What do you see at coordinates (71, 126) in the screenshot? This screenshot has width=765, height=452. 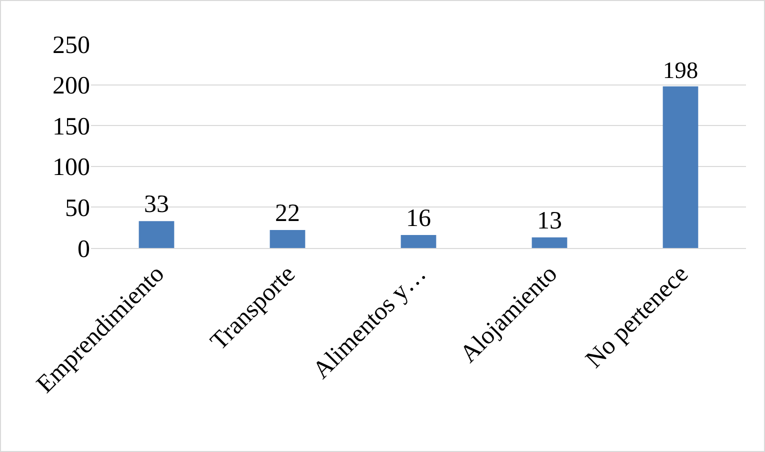 I see `y-tick-label: 150` at bounding box center [71, 126].